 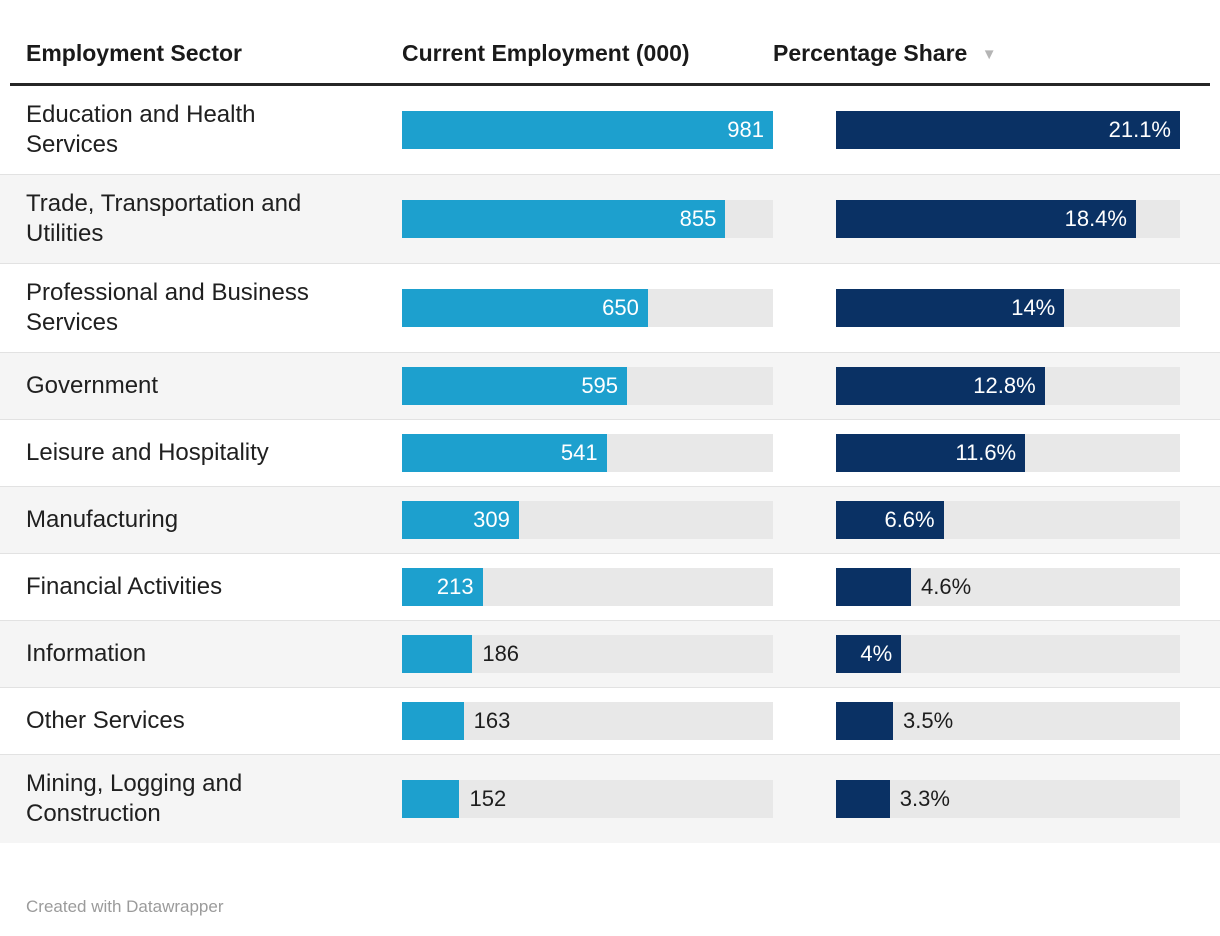 What do you see at coordinates (1033, 307) in the screenshot?
I see `share-value-label: 14%` at bounding box center [1033, 307].